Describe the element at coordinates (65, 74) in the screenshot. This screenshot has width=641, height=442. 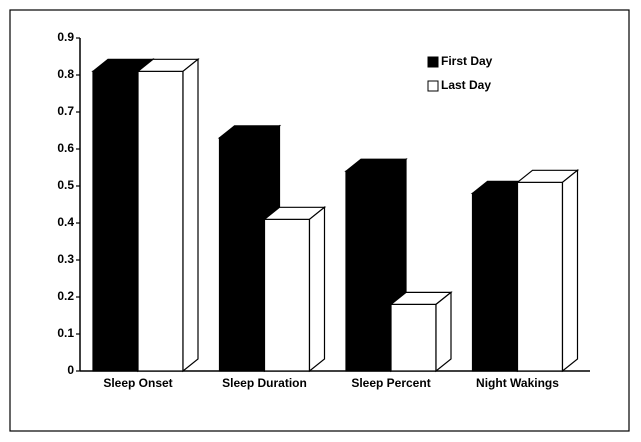
I see `y-tick-label: 0.8` at that location.